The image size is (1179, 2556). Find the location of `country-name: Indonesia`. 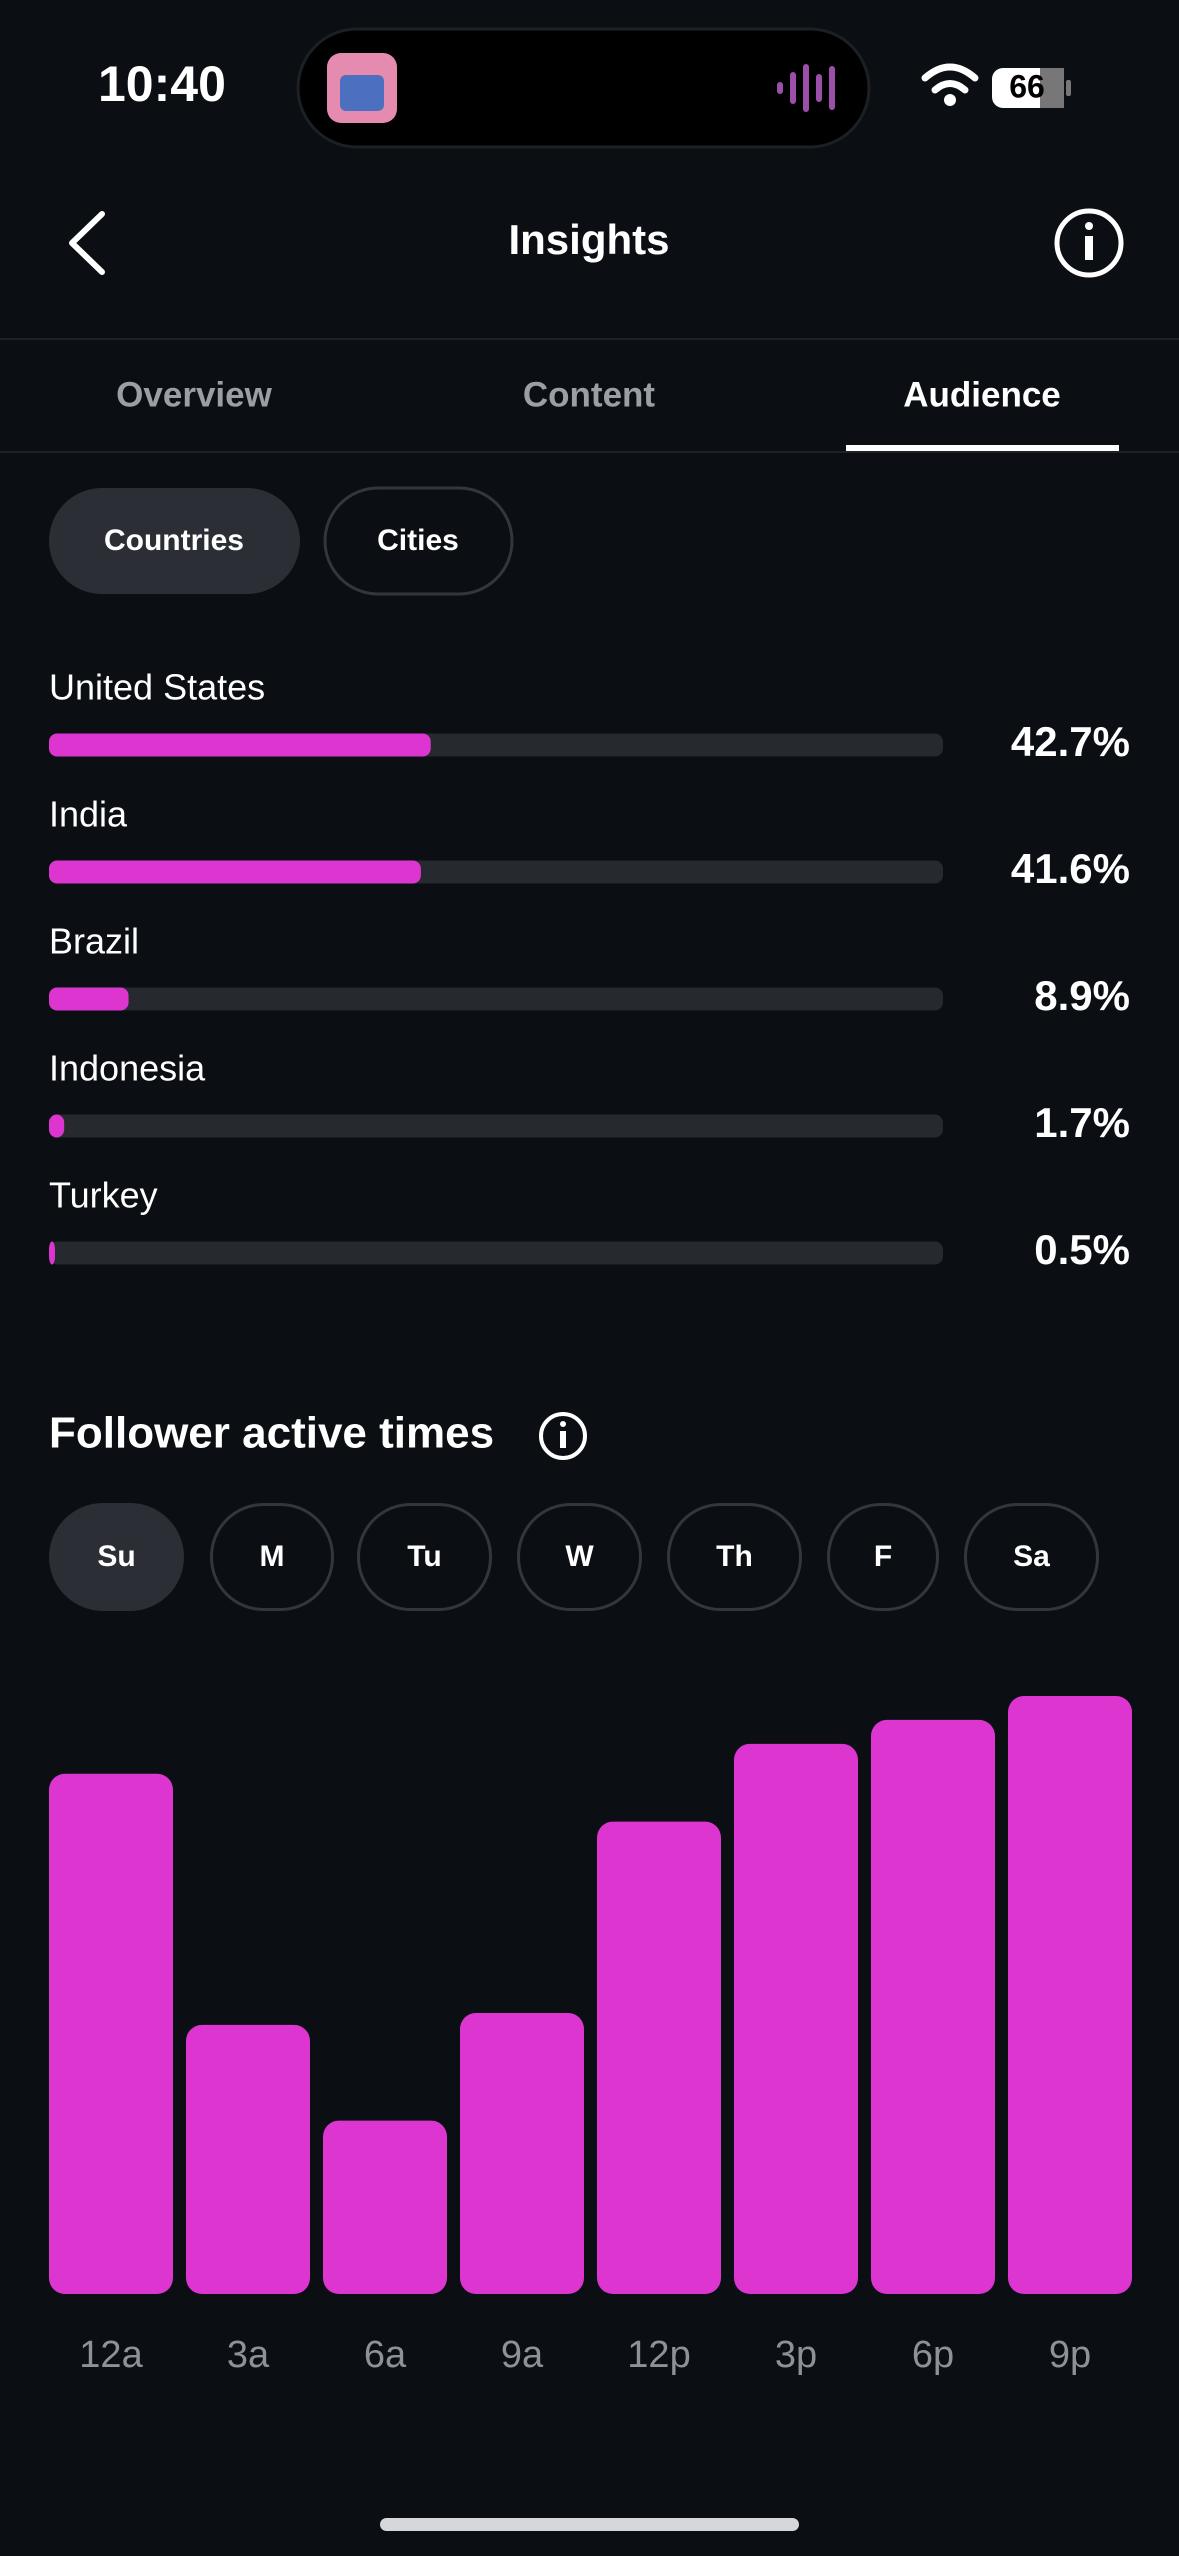

country-name: Indonesia is located at coordinates (127, 1068).